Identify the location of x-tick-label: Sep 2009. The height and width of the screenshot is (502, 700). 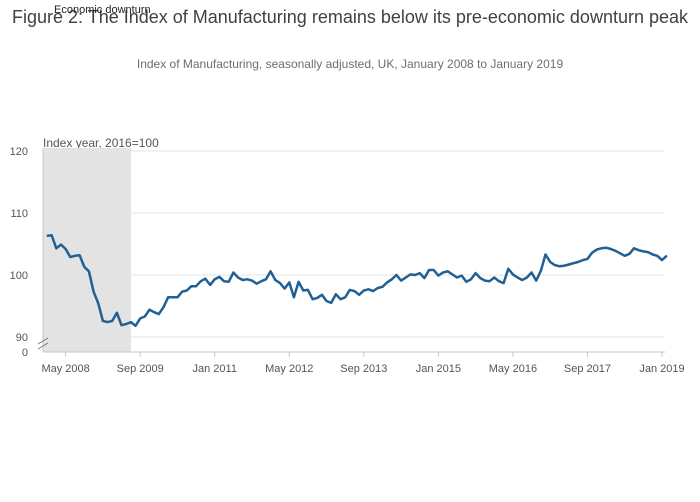
(140, 369).